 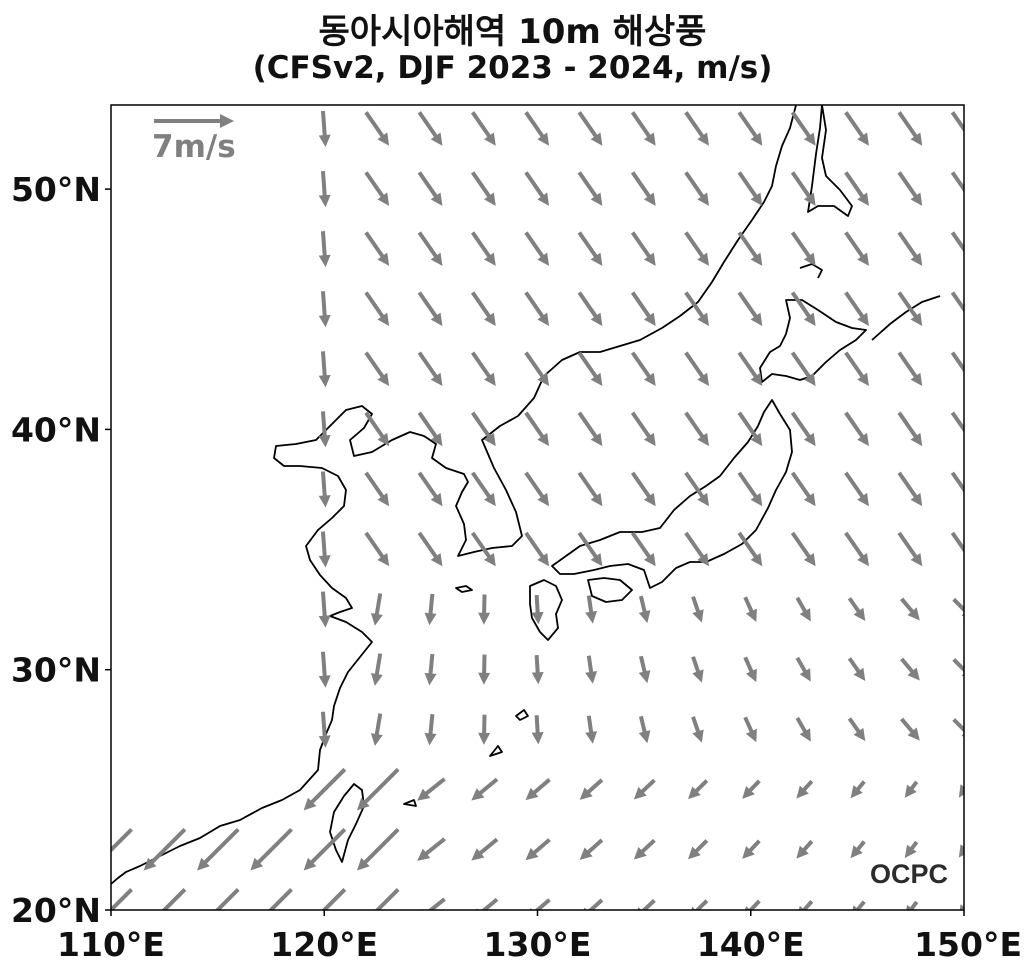 I want to click on x-tick-label: 140°E, so click(x=751, y=944).